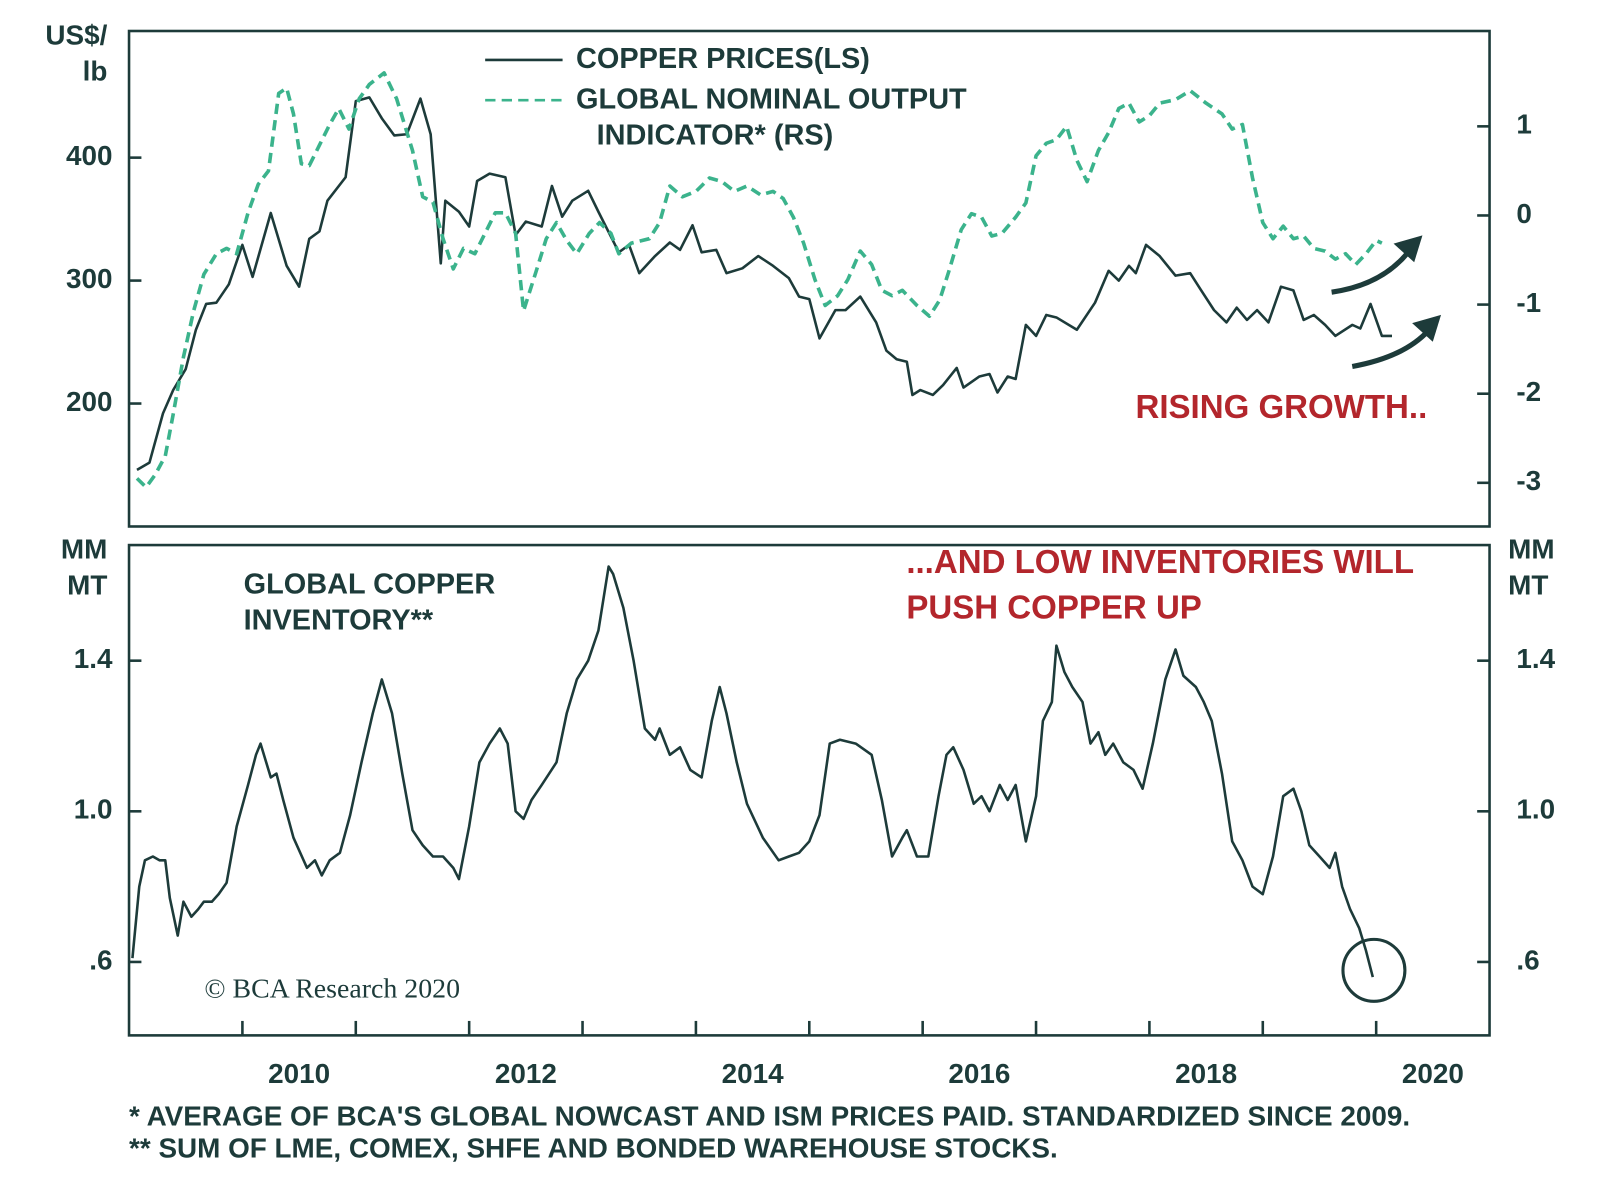 The image size is (1600, 1182). Describe the element at coordinates (1528, 585) in the screenshot. I see `y2-axis-label: MT` at that location.